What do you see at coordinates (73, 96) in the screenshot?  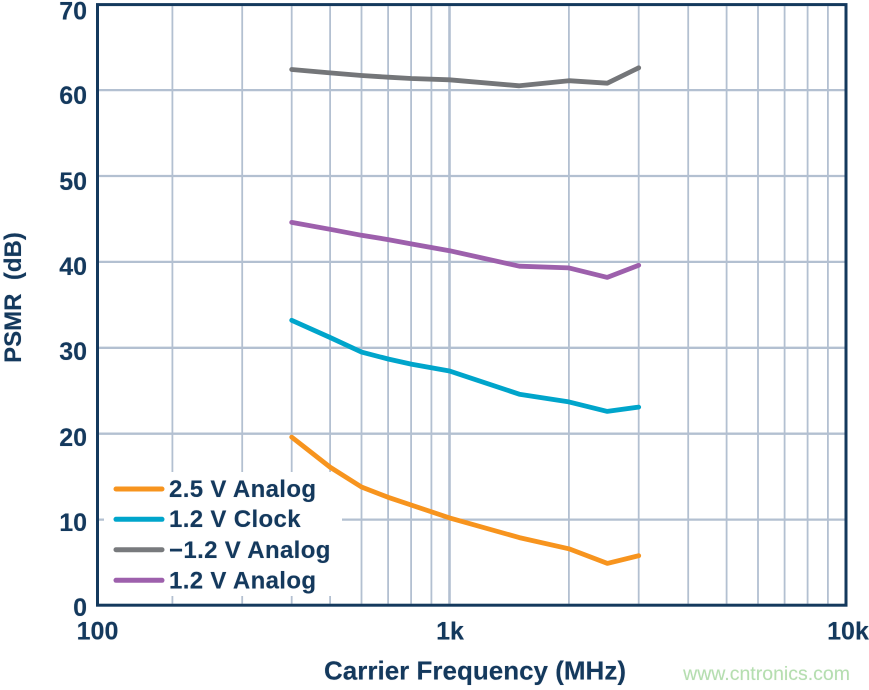 I see `svg-text: 60` at bounding box center [73, 96].